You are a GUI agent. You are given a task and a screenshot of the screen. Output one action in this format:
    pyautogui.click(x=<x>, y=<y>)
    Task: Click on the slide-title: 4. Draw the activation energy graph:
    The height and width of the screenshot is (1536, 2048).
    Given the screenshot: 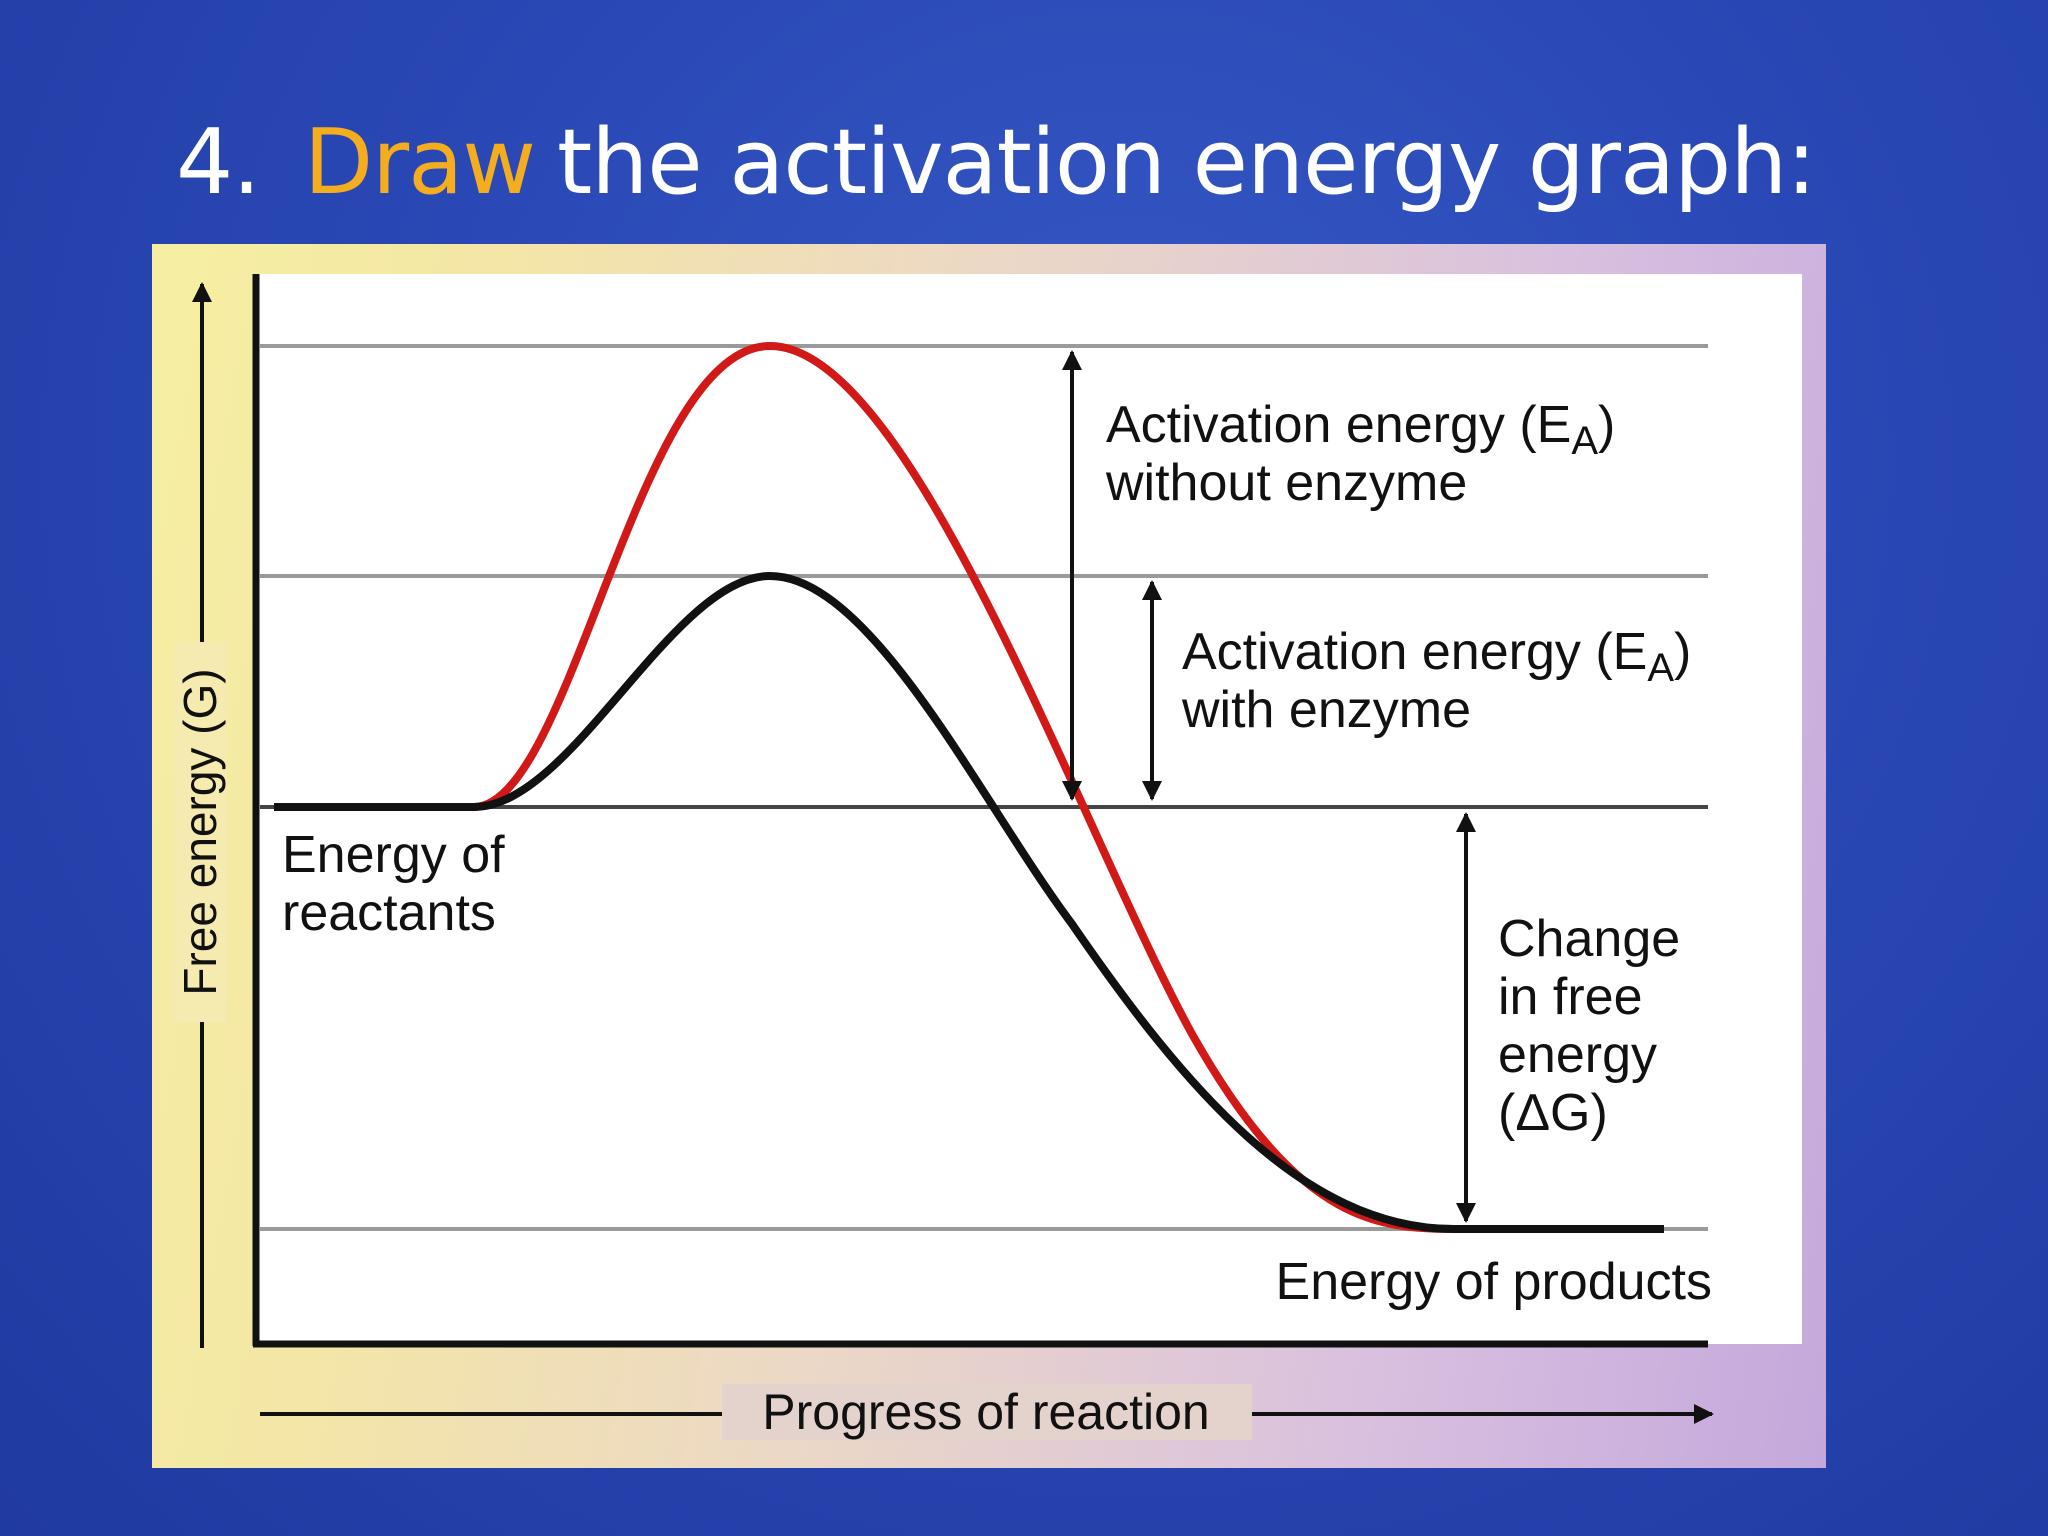 What is the action you would take?
    pyautogui.click(x=996, y=163)
    